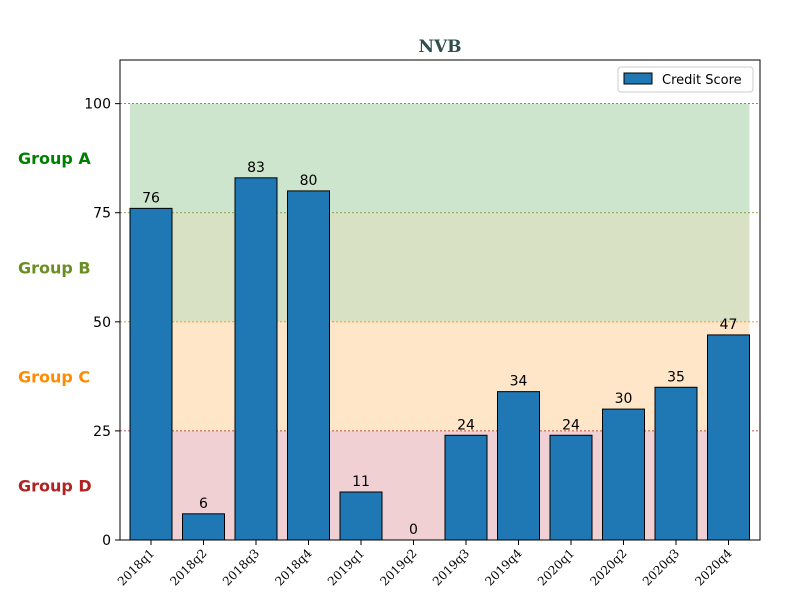 This screenshot has height=600, width=800. What do you see at coordinates (608, 567) in the screenshot?
I see `x-tick-label-2020q2: 2020q2` at bounding box center [608, 567].